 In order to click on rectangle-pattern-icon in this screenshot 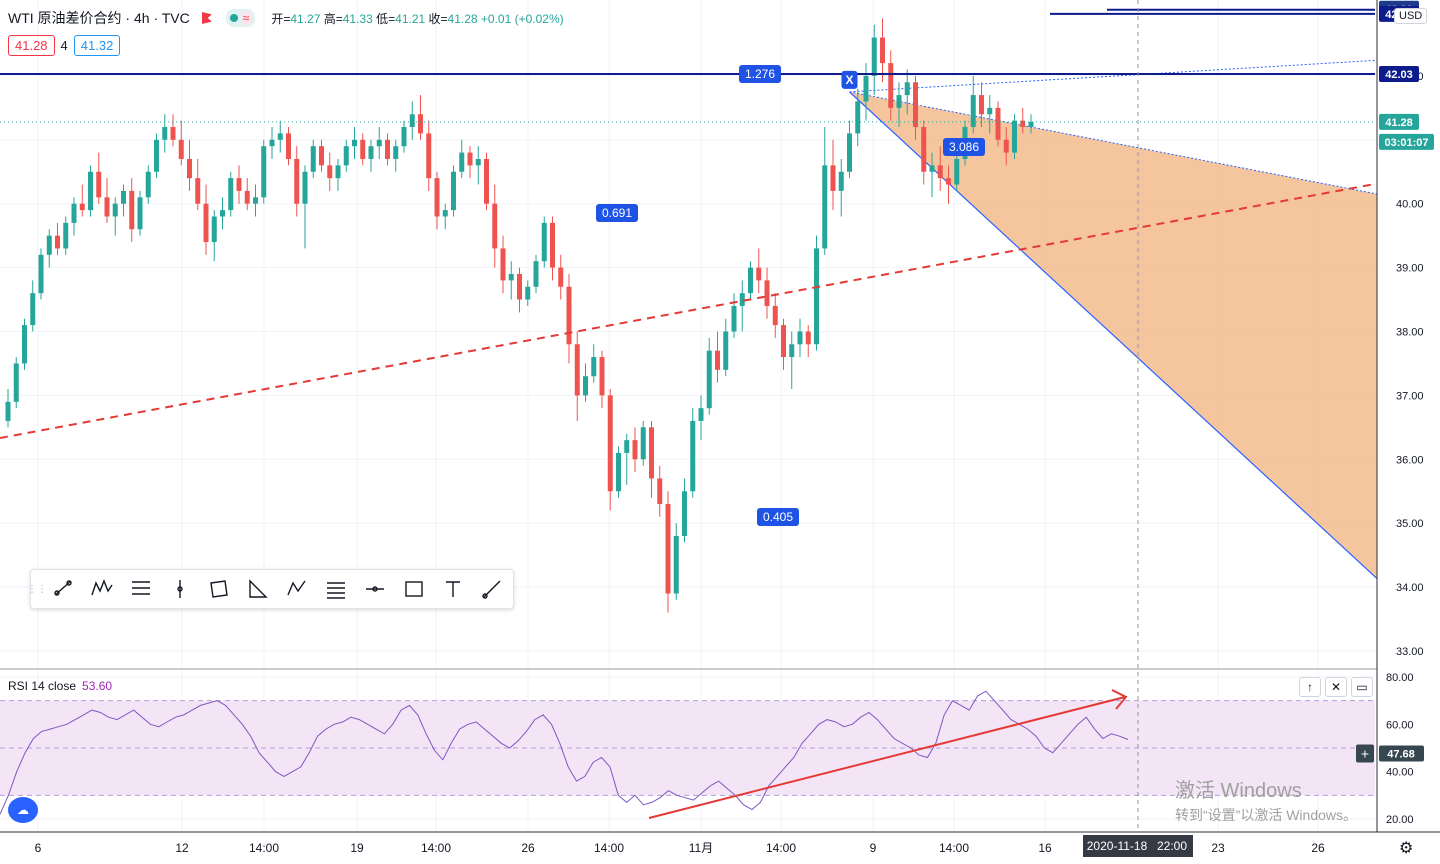, I will do `click(218, 589)`.